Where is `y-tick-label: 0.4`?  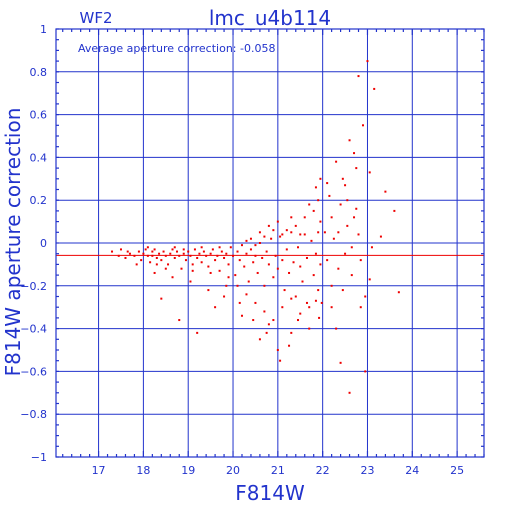
y-tick-label: 0.4 is located at coordinates (39, 157).